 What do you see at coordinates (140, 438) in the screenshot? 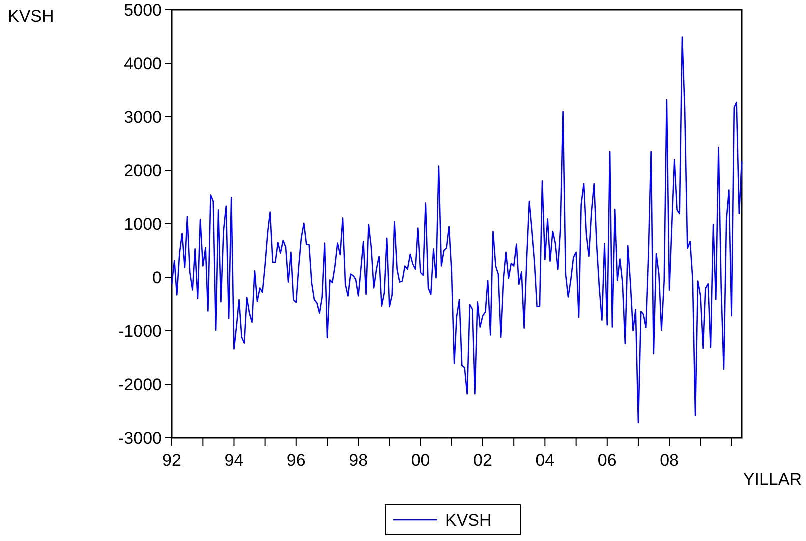
I see `y-tick-label: -3000` at bounding box center [140, 438].